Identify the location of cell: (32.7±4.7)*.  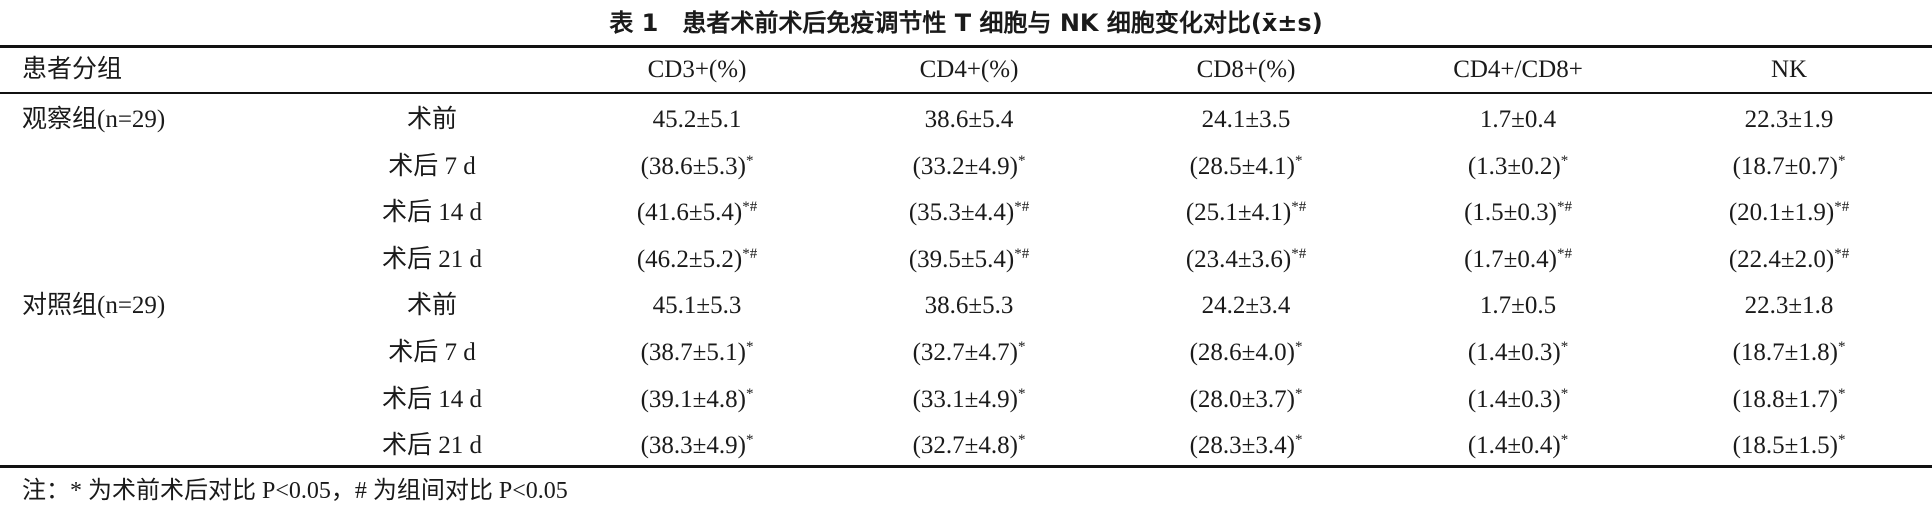
(969, 353).